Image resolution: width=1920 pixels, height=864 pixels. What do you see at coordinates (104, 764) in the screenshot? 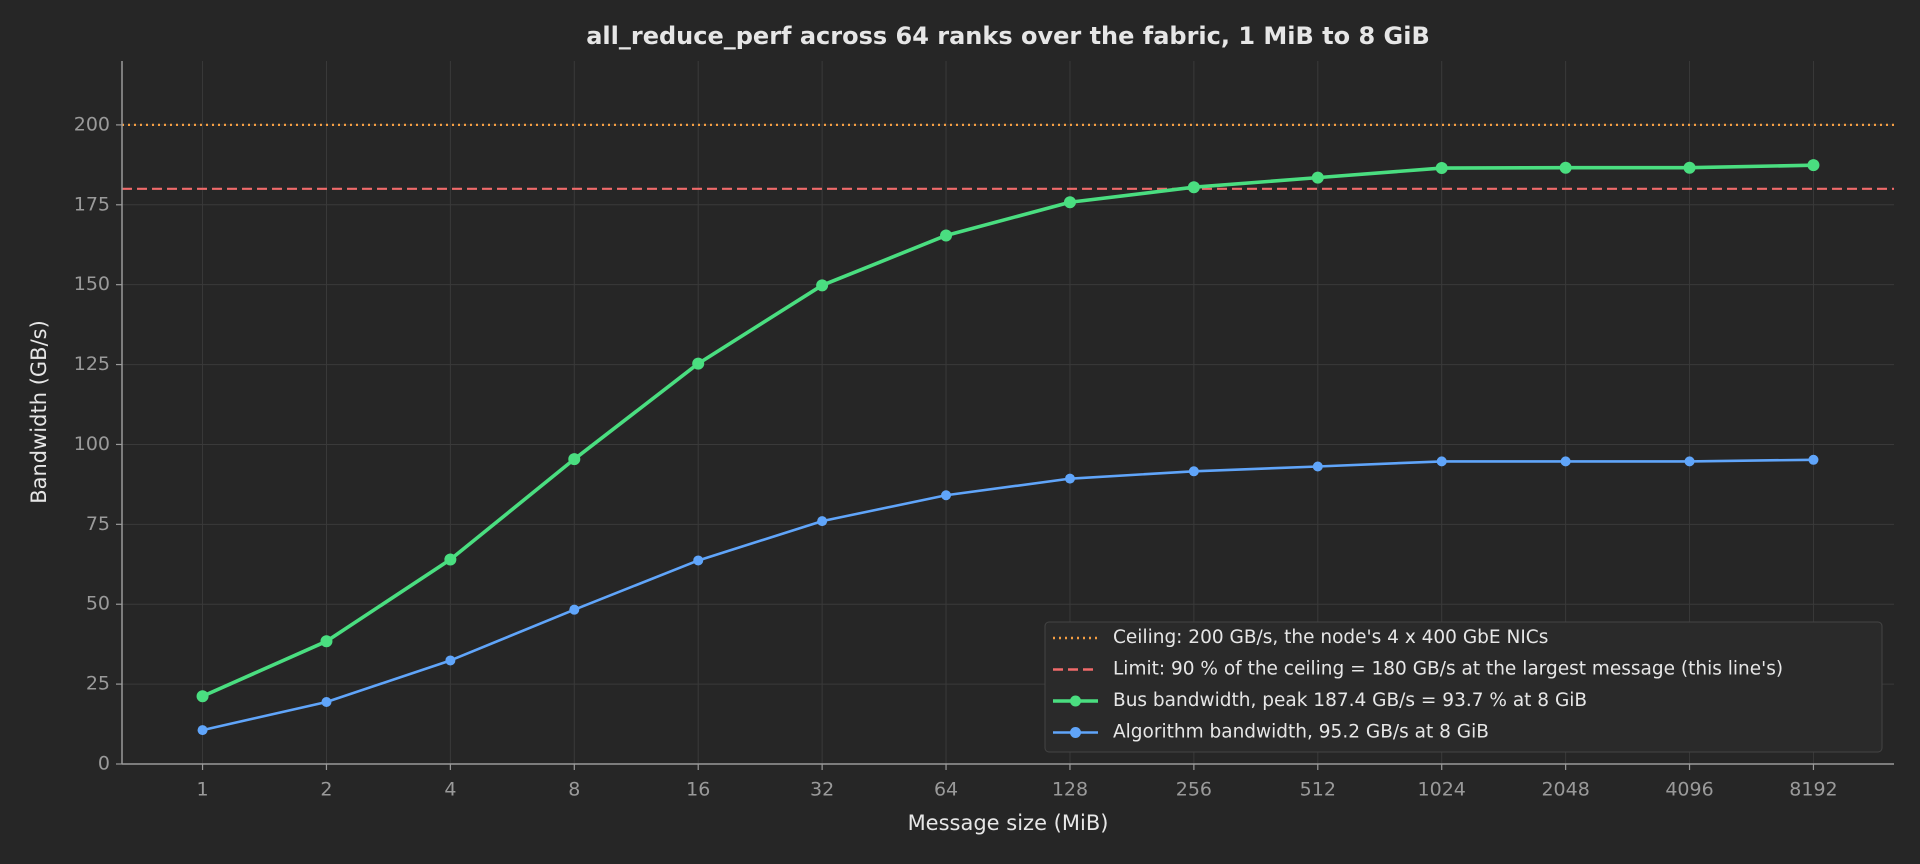
I see `y-tick-label: 0` at bounding box center [104, 764].